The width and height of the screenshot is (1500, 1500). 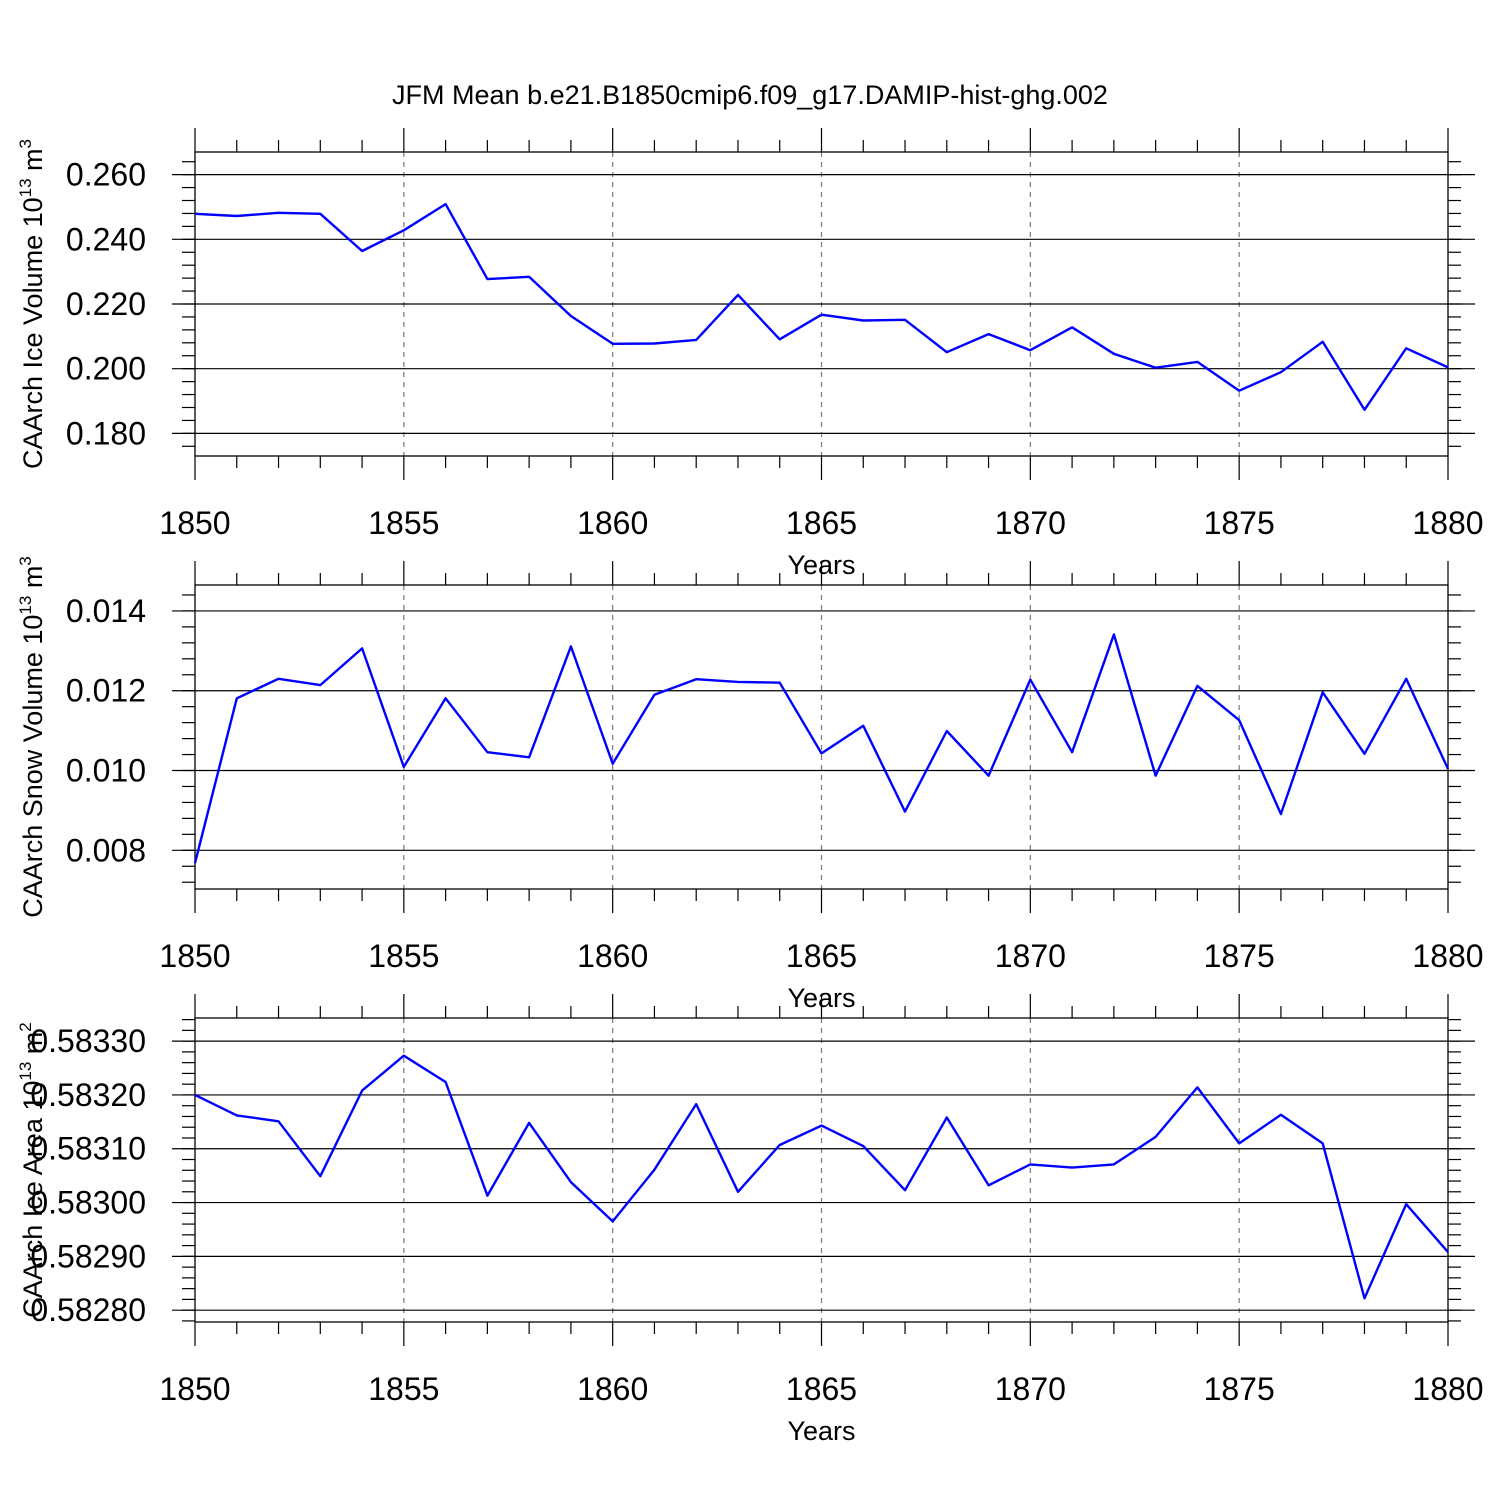 What do you see at coordinates (32, 304) in the screenshot?
I see `y-axis-label: CAArch Ice Volume 1013 m3` at bounding box center [32, 304].